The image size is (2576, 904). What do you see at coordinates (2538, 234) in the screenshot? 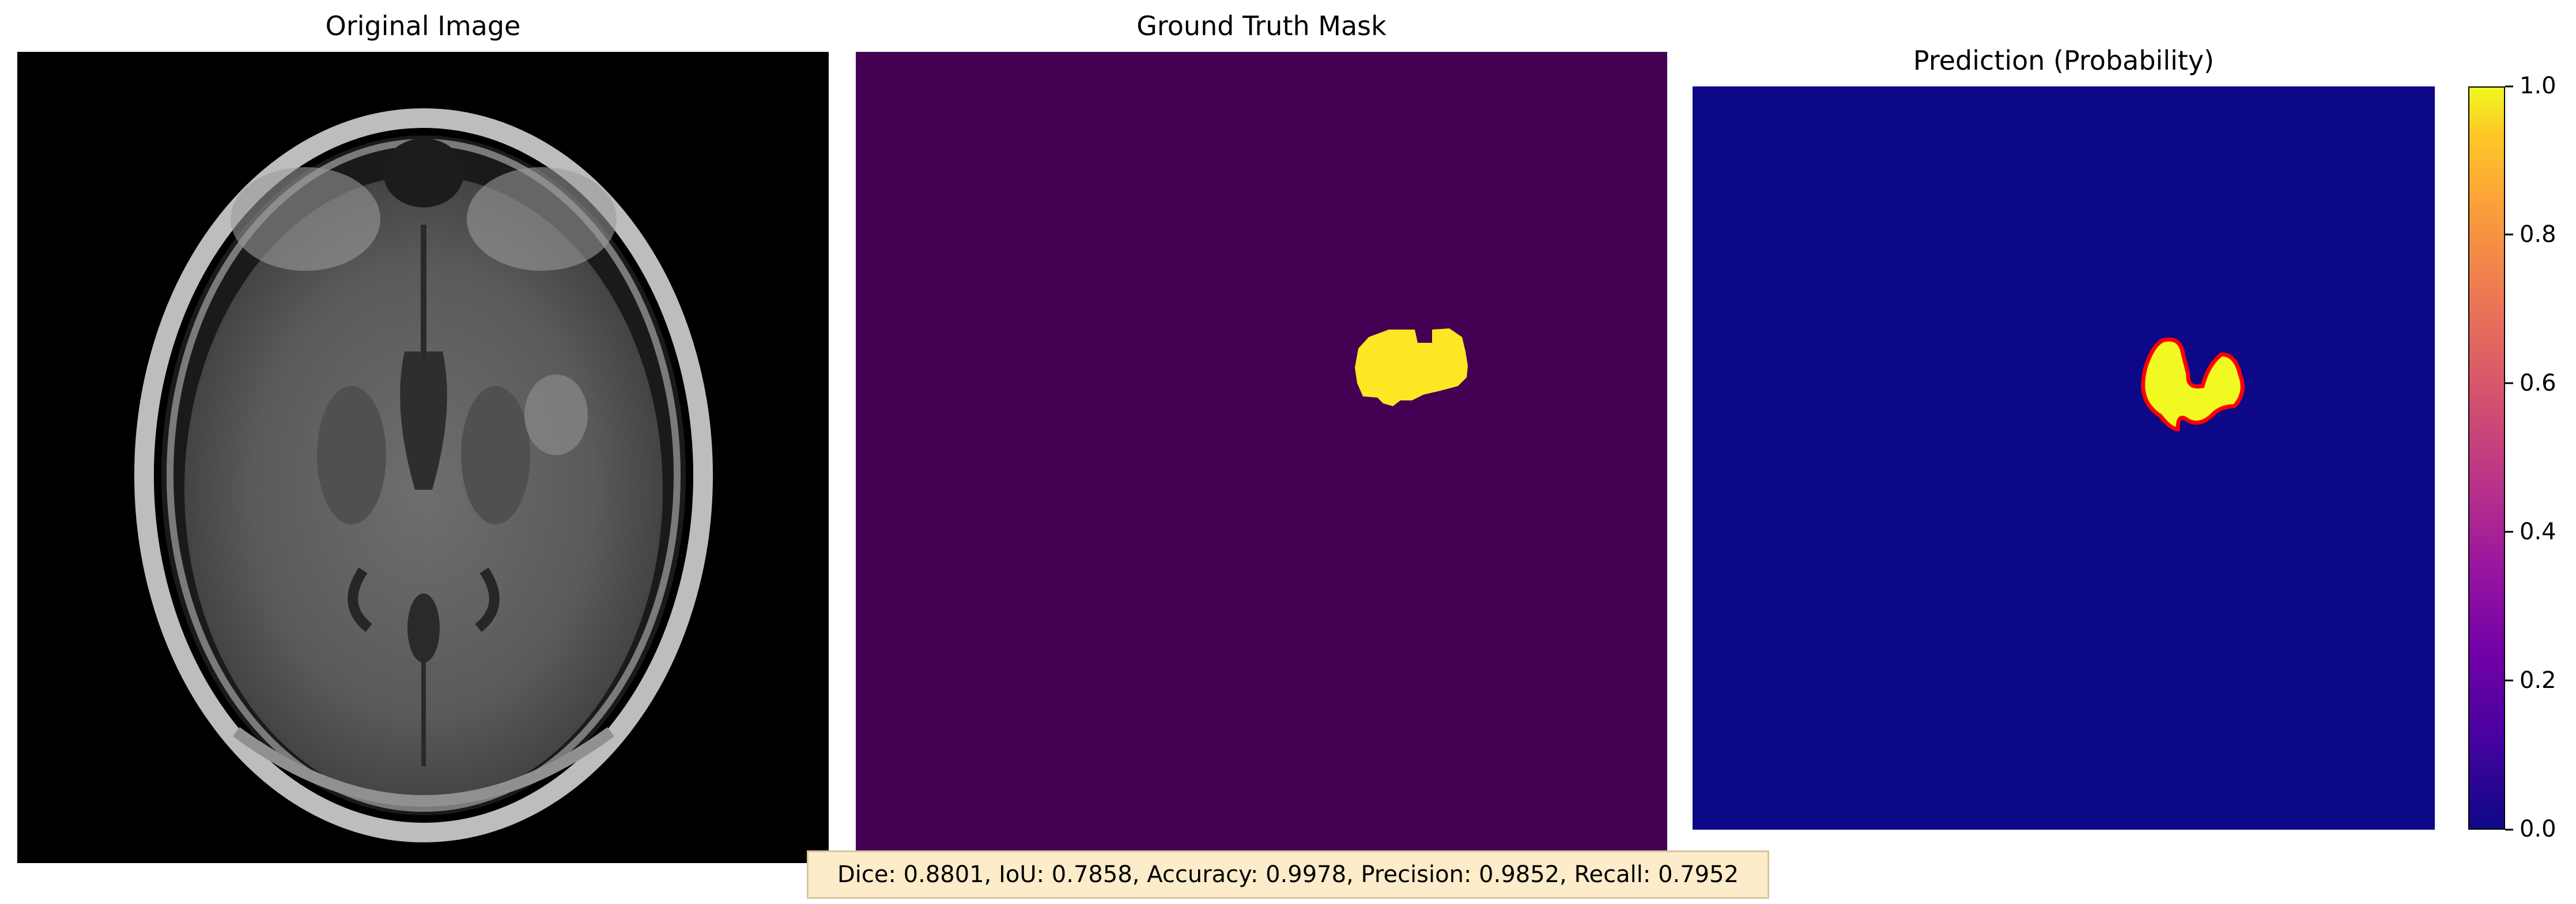
I see `colorbar-tick-label: 0.8` at bounding box center [2538, 234].